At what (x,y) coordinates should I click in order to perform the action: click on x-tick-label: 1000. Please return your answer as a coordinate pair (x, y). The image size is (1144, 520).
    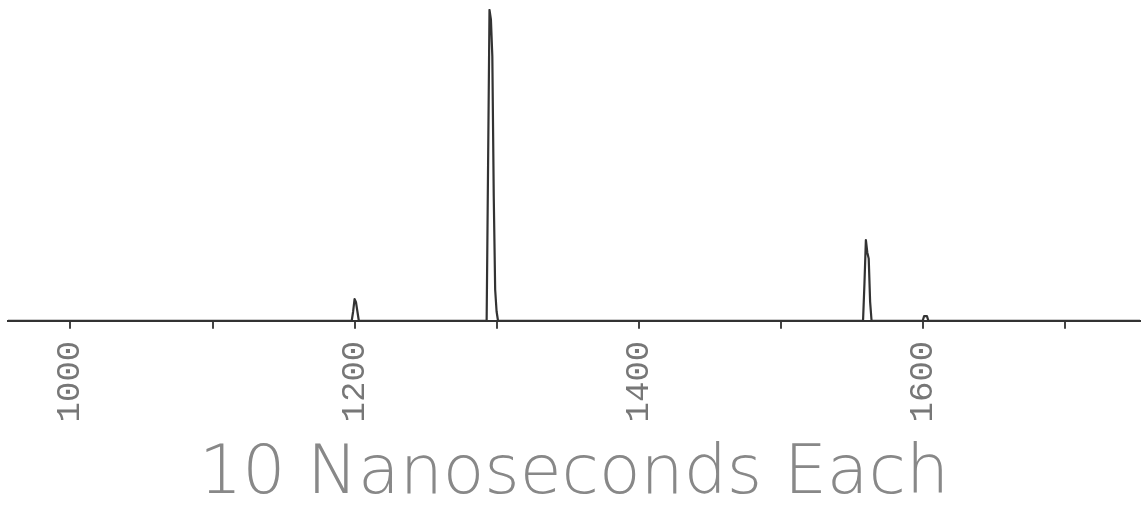
    Looking at the image, I should click on (70, 381).